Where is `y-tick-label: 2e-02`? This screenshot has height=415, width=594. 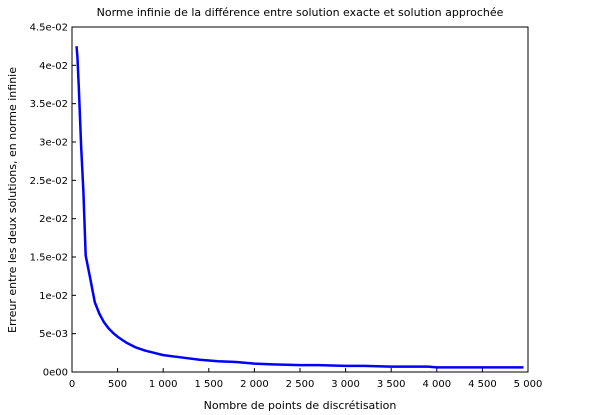
y-tick-label: 2e-02 is located at coordinates (53, 219).